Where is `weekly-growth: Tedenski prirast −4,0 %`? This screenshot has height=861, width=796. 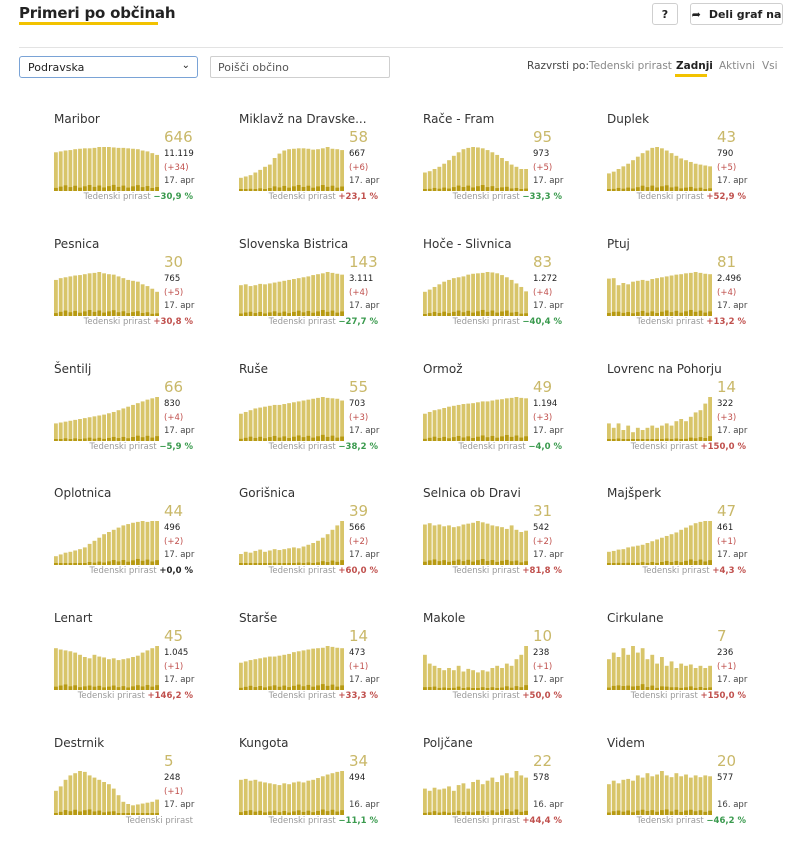
weekly-growth: Tedenski prirast −4,0 % is located at coordinates (510, 447).